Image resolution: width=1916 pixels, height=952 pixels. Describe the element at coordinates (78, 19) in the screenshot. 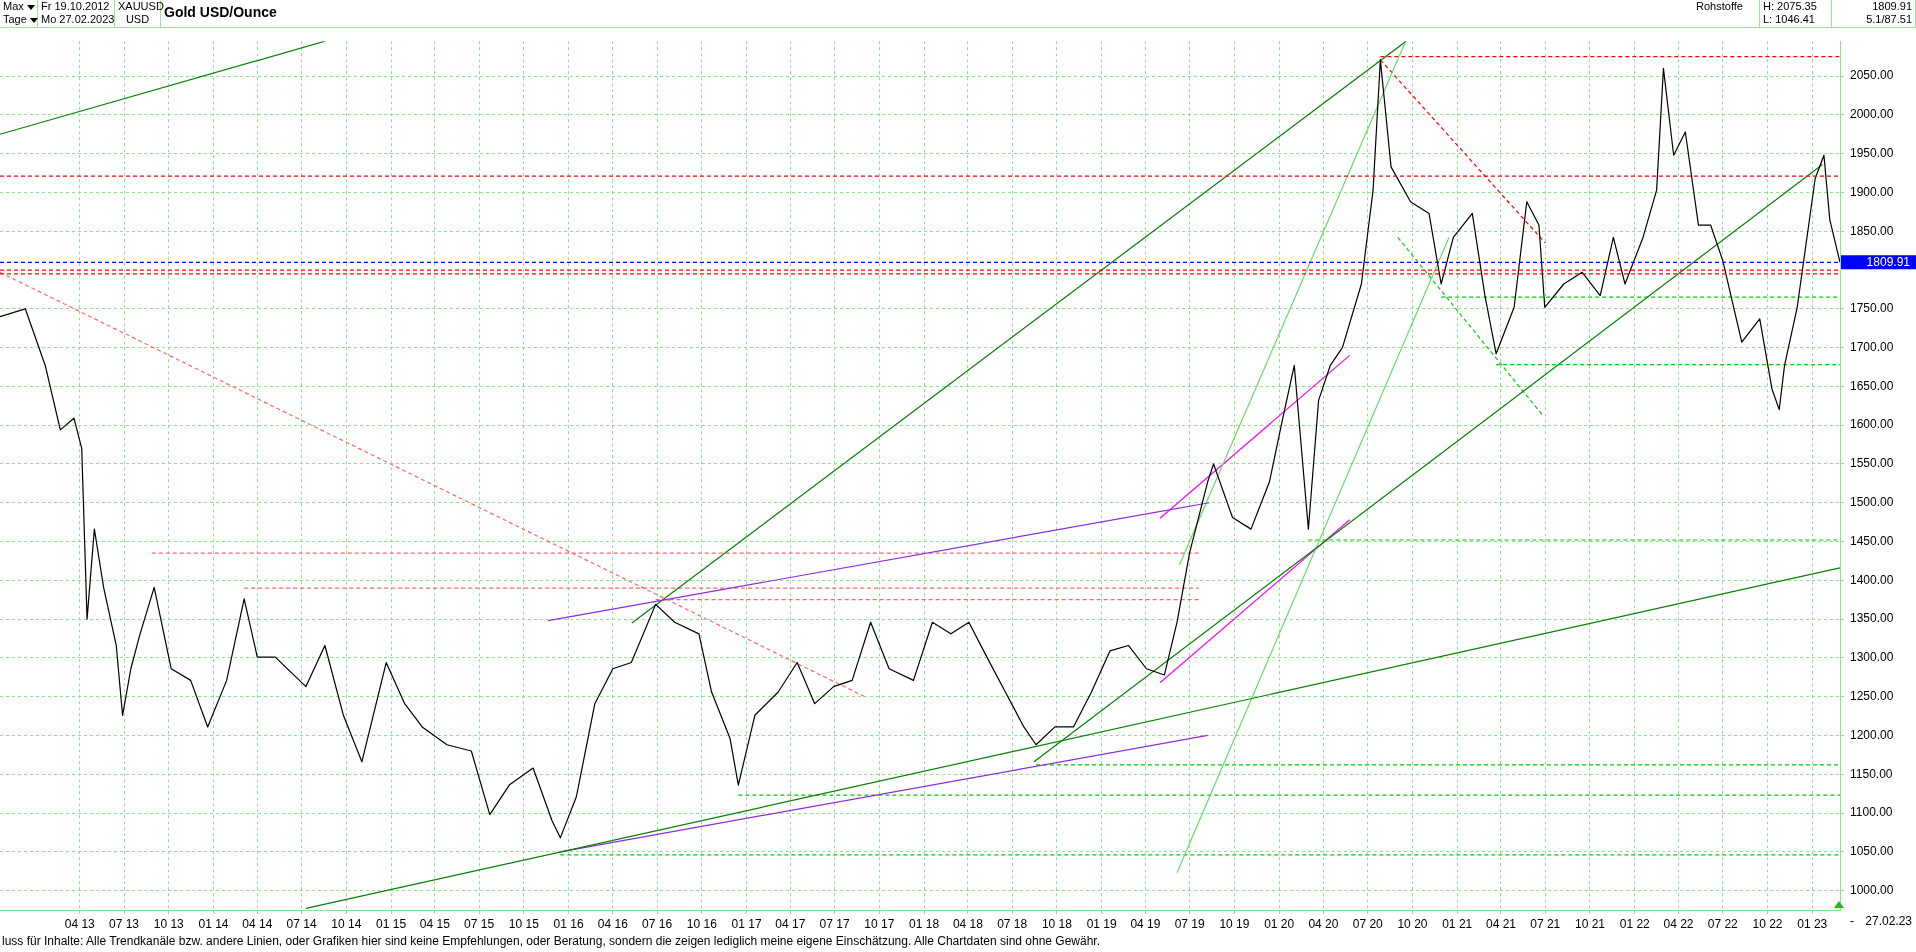

I see `text: Mo 27.02.2023` at that location.